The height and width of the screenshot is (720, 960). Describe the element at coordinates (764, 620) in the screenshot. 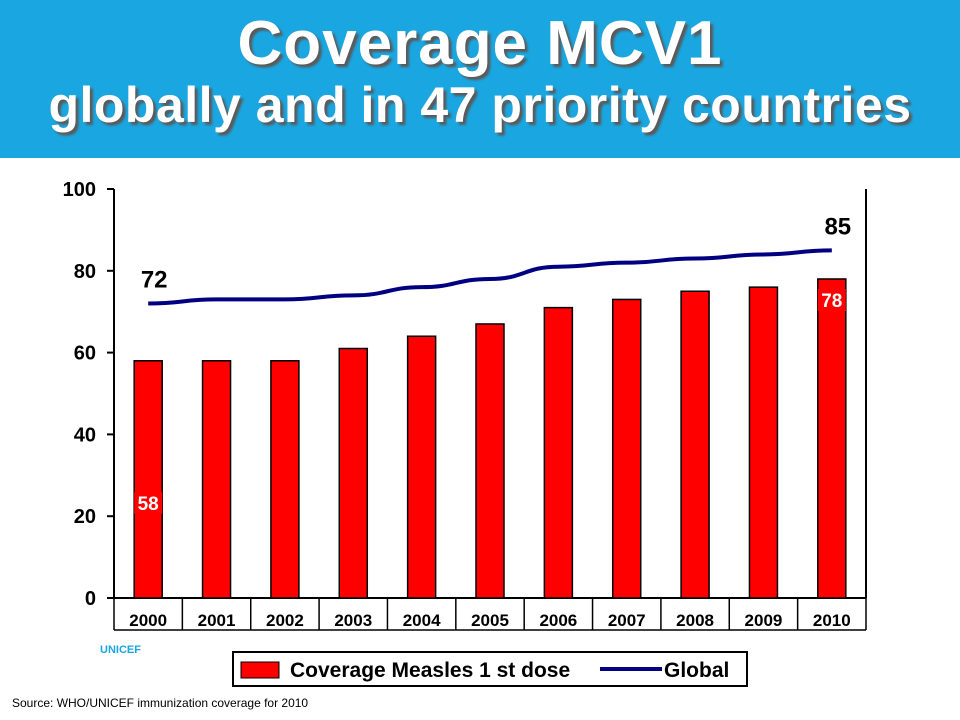

I see `x-tick-label: 2009` at that location.